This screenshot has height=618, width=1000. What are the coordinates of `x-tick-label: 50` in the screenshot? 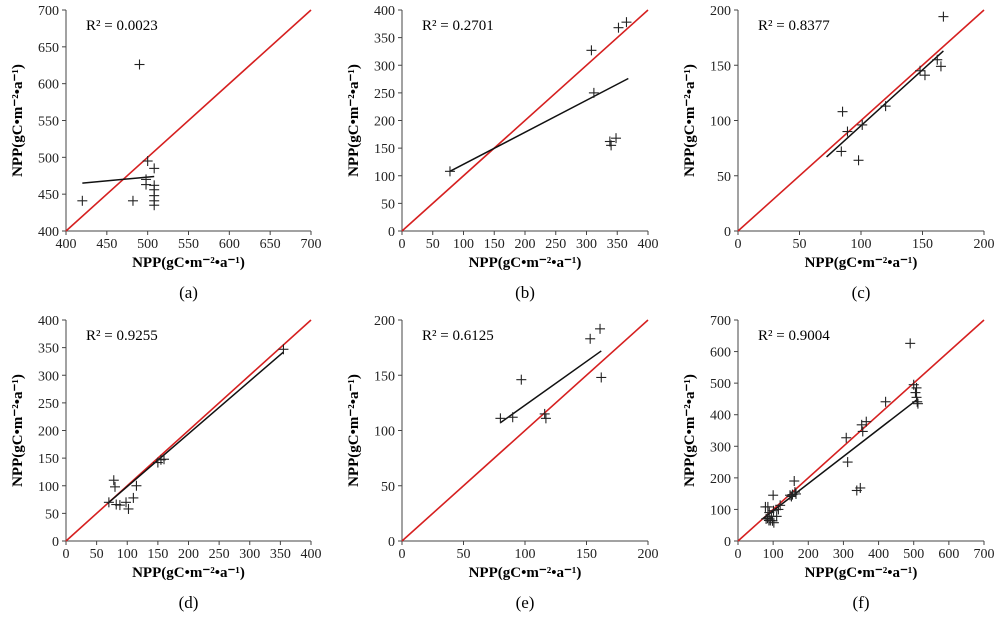 It's located at (800, 244).